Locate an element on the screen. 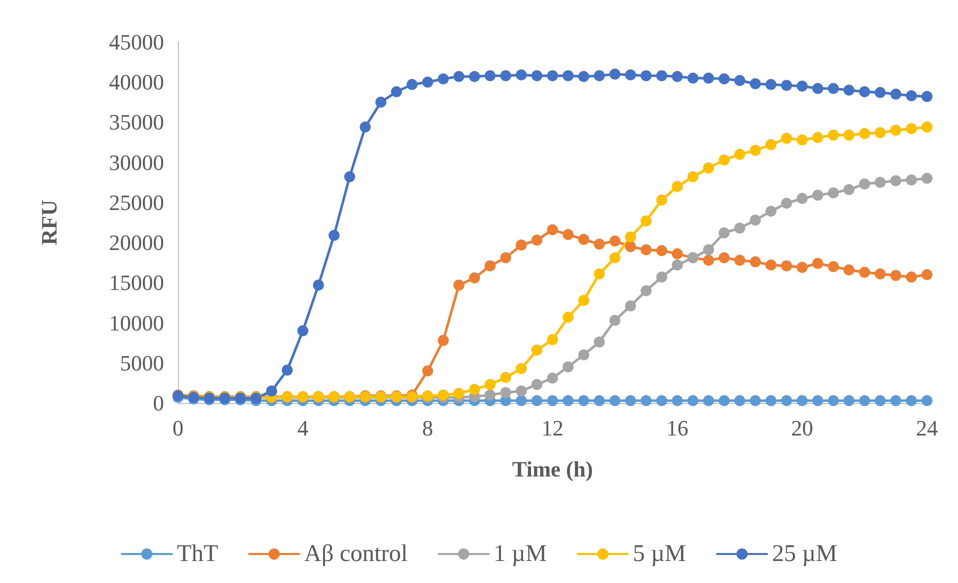 The width and height of the screenshot is (958, 583). legend-label: 25 µM is located at coordinates (805, 554).